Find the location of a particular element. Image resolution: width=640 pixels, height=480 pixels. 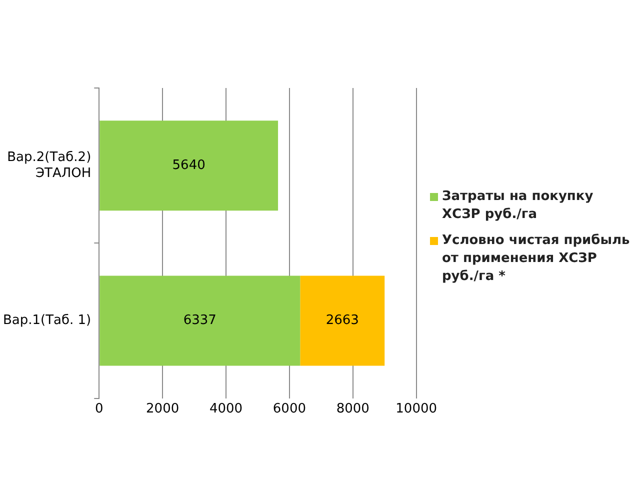

y-tick-label: Вар.2(Таб.2) ЭТАЛОН is located at coordinates (49, 165).